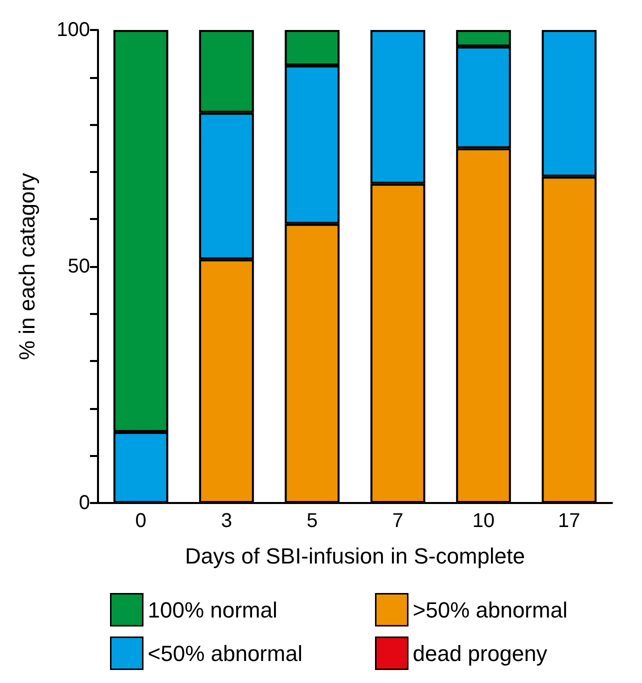  I want to click on legend-label: 100% normal, so click(213, 609).